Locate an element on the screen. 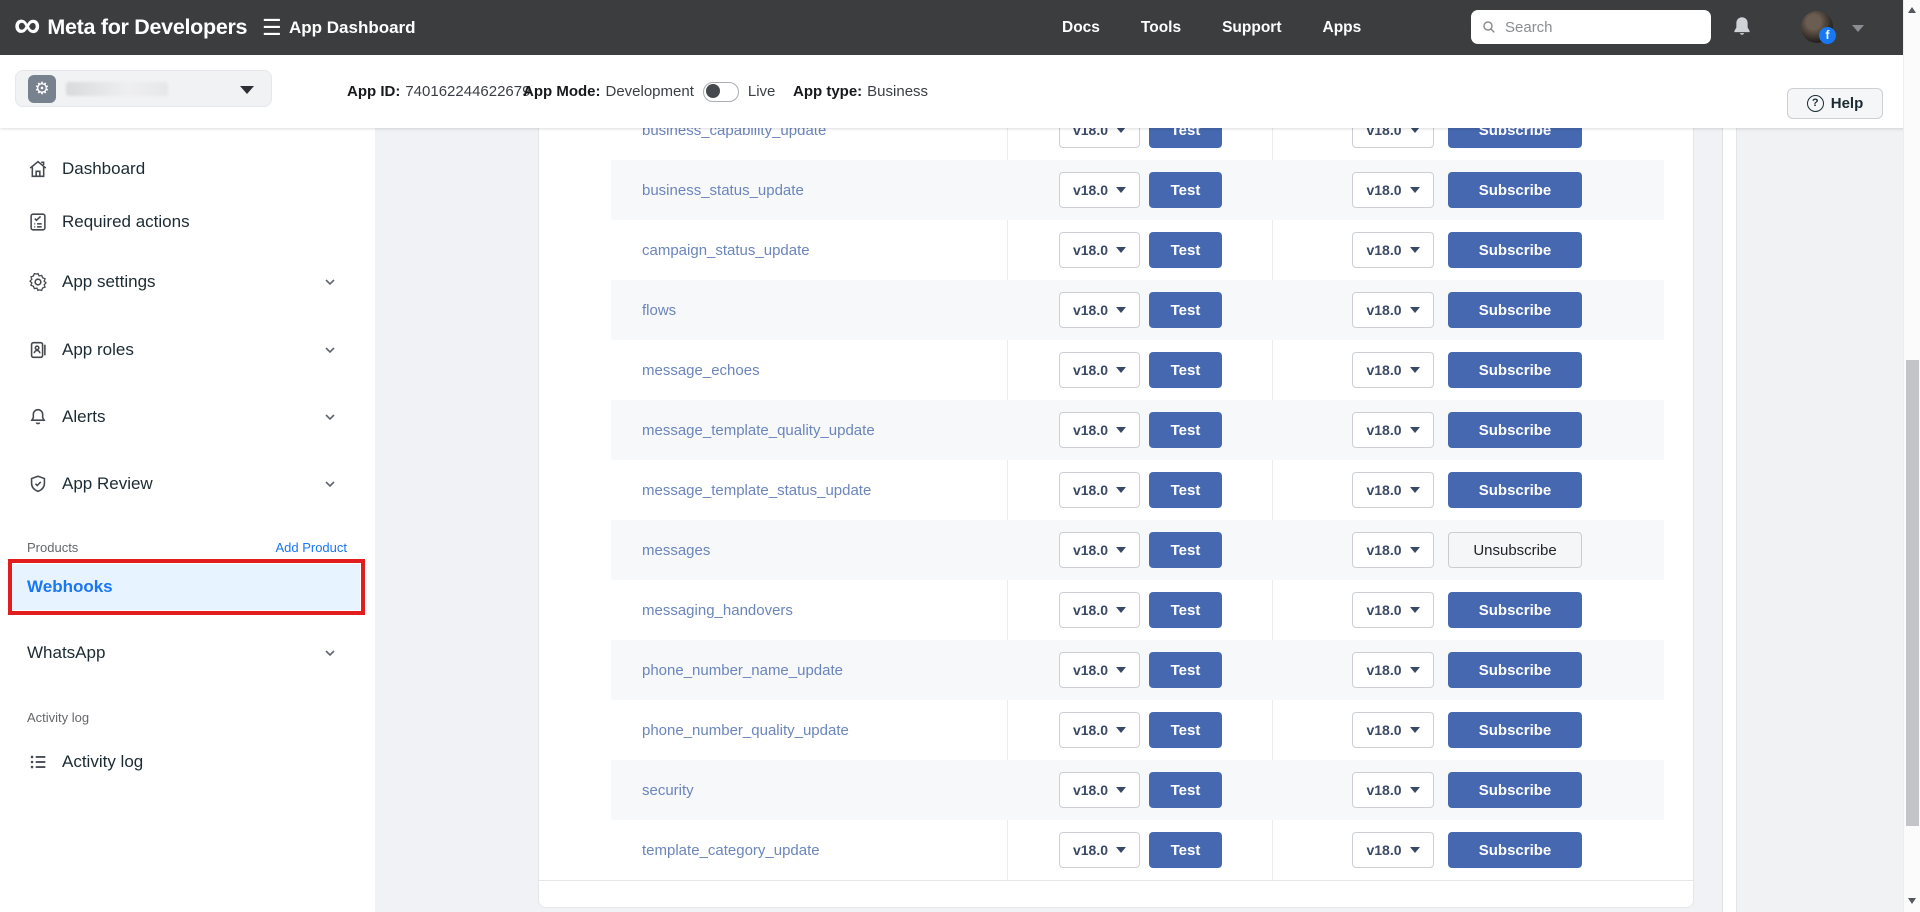 The height and width of the screenshot is (912, 1920). field-link-template_category_update: template_category_update is located at coordinates (731, 850).